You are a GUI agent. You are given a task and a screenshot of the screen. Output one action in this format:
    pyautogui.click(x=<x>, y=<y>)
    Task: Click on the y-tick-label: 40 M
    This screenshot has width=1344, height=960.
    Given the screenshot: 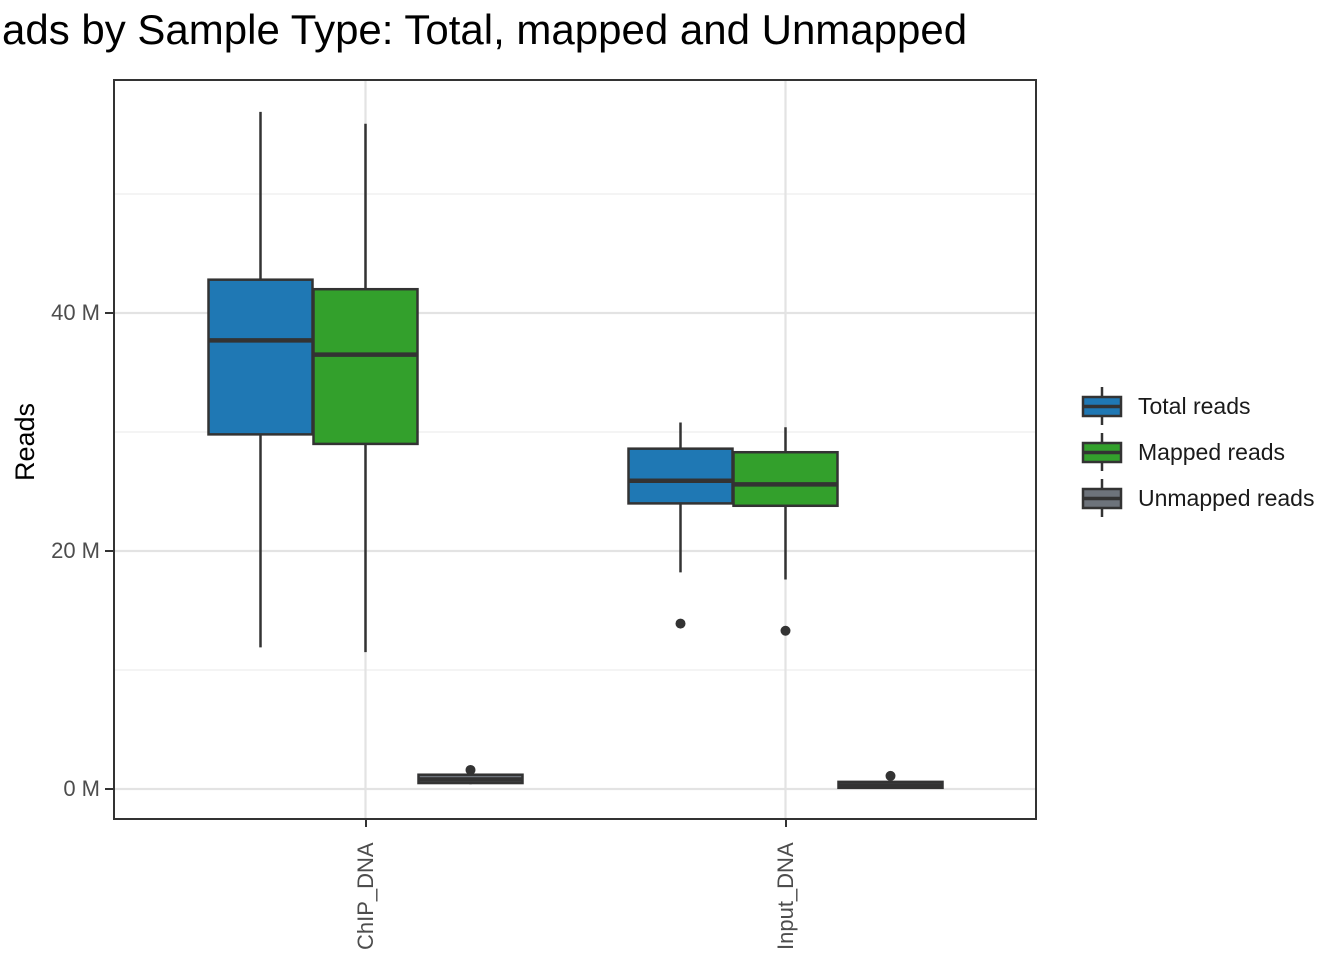 What is the action you would take?
    pyautogui.click(x=75, y=312)
    